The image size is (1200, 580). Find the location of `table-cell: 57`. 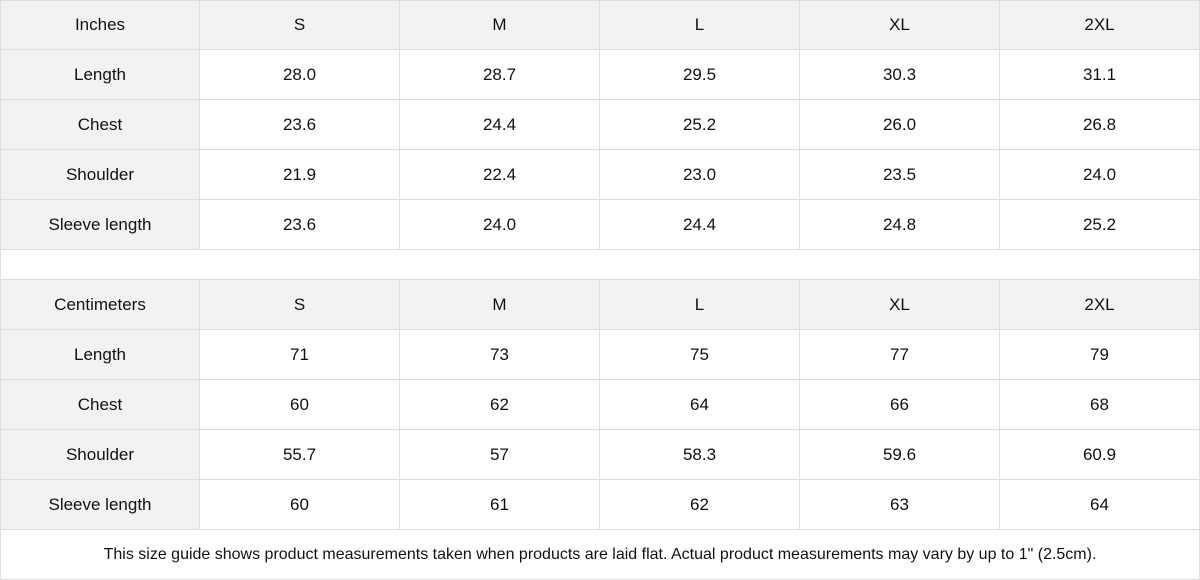

table-cell: 57 is located at coordinates (500, 455).